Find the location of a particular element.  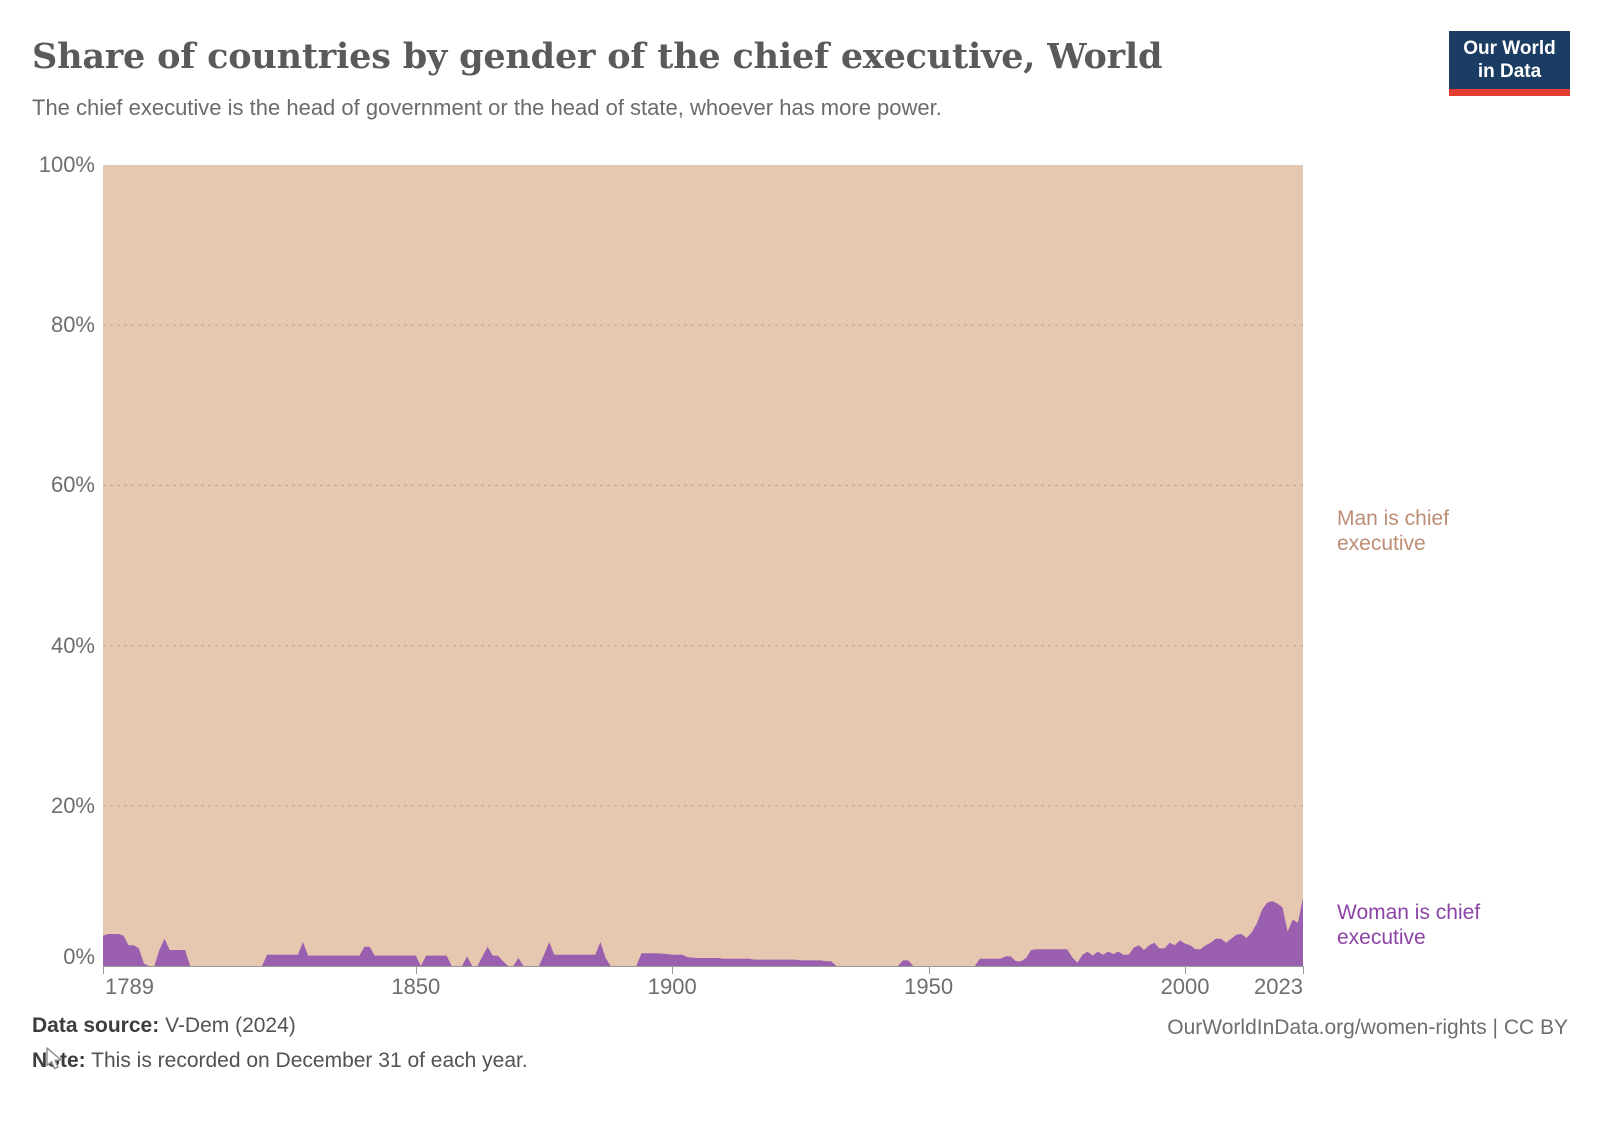

owid-logo-line2: in Data is located at coordinates (1509, 71).